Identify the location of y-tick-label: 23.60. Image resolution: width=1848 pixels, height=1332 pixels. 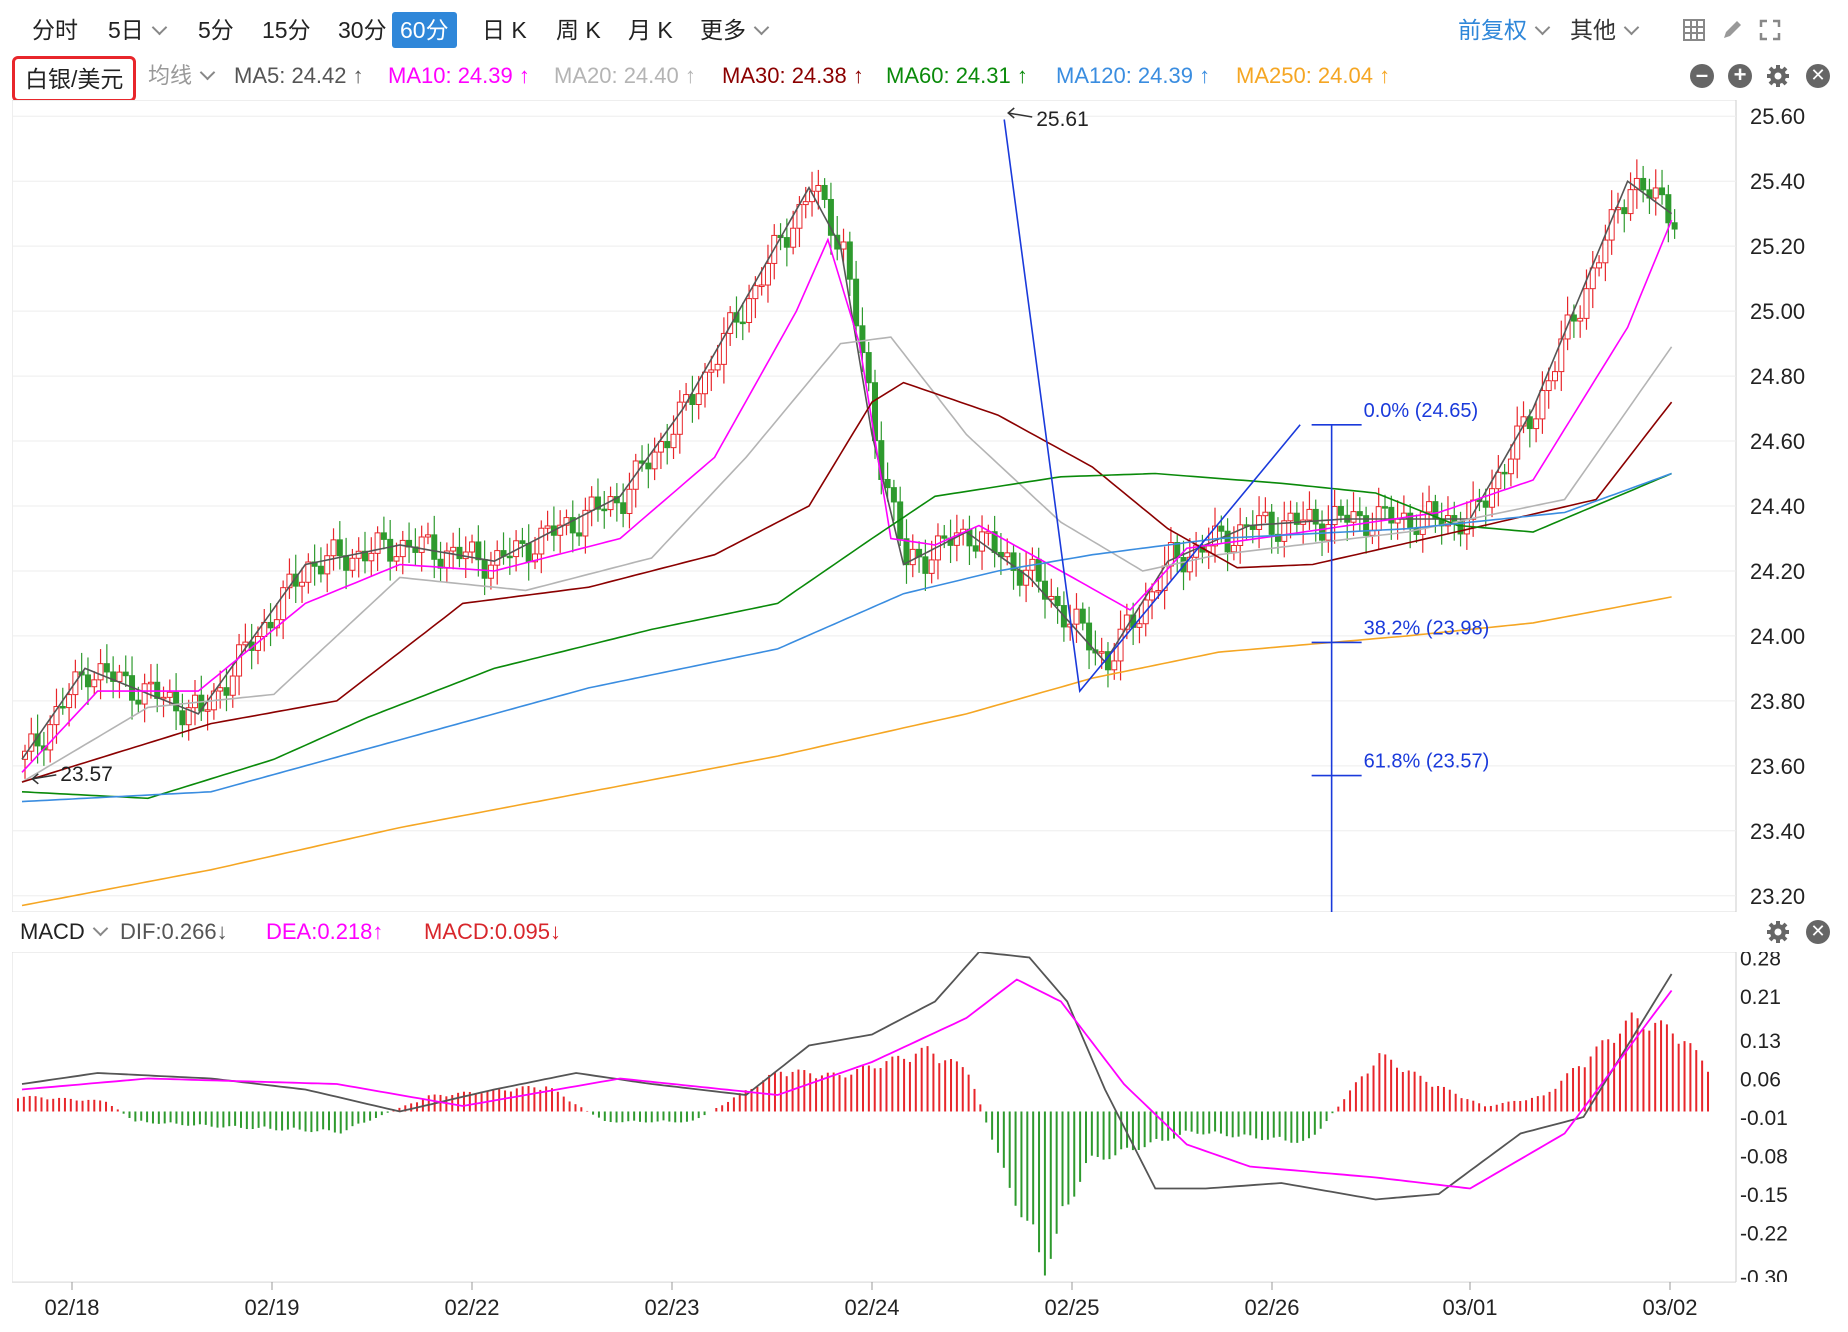
(1777, 766).